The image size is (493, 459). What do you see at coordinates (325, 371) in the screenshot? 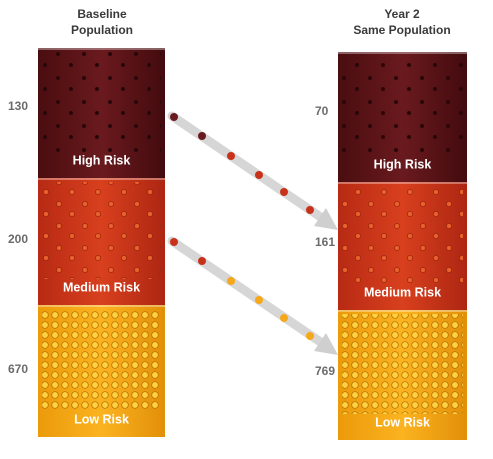
I see `segment-count: 769` at bounding box center [325, 371].